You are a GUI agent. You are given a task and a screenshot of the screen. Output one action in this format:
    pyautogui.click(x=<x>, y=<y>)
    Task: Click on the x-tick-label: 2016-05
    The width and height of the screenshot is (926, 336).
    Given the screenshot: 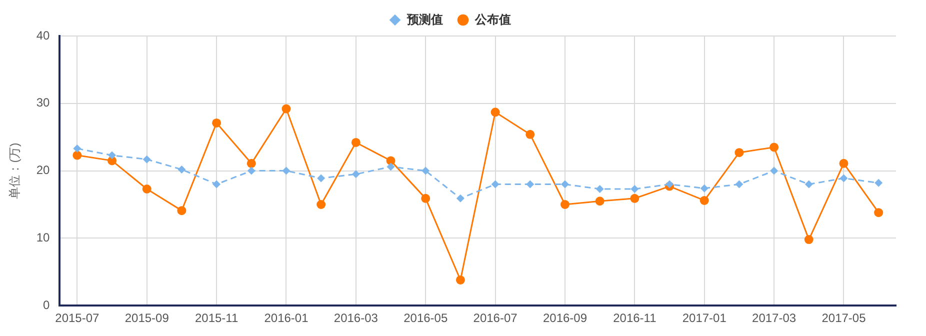 What is the action you would take?
    pyautogui.click(x=426, y=318)
    